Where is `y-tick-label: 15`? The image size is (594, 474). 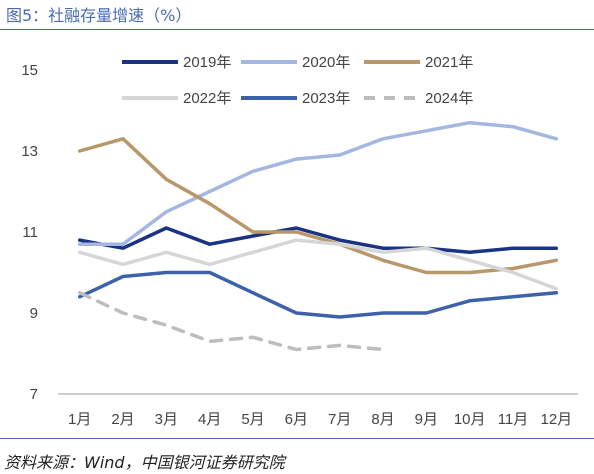
y-tick-label: 15 is located at coordinates (29, 70).